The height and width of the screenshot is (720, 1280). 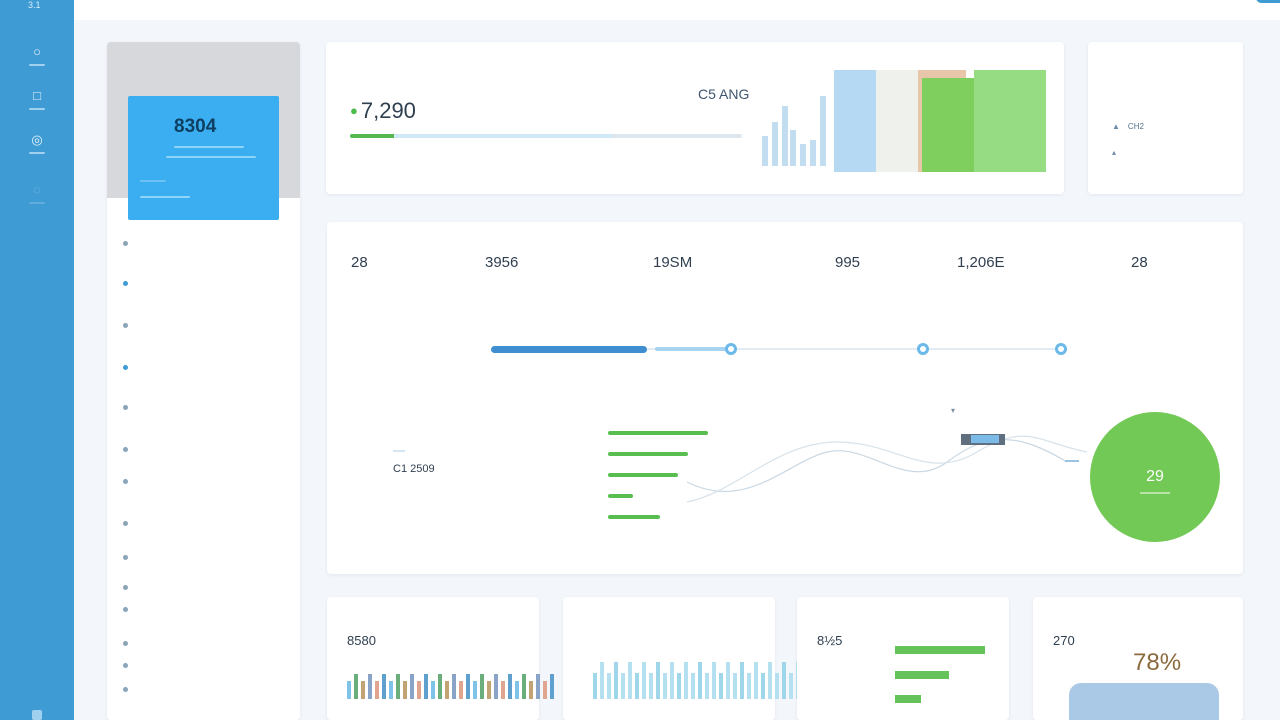 I want to click on marker-icon: ▴, so click(x=1114, y=152).